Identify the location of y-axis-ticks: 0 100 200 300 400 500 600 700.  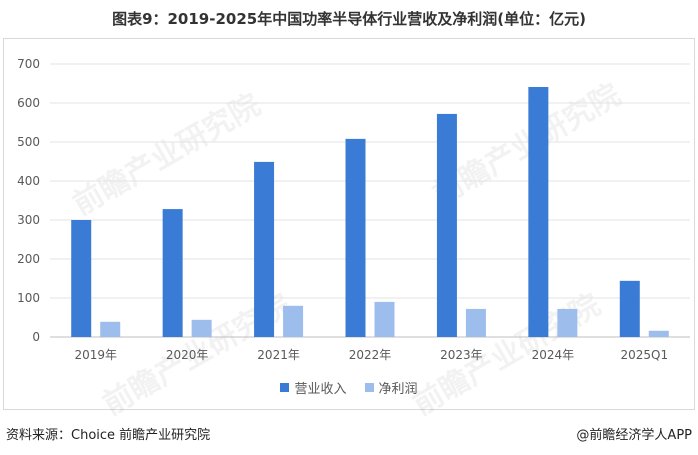
(28, 200).